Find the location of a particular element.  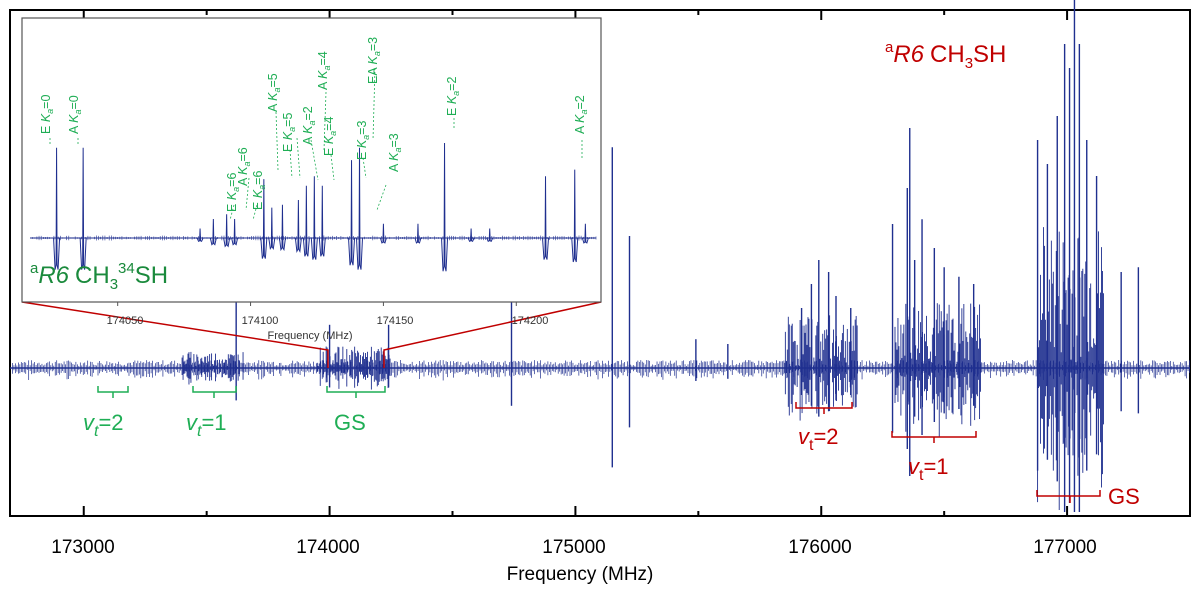

inset-line-label: A Ka=4 is located at coordinates (324, 70).